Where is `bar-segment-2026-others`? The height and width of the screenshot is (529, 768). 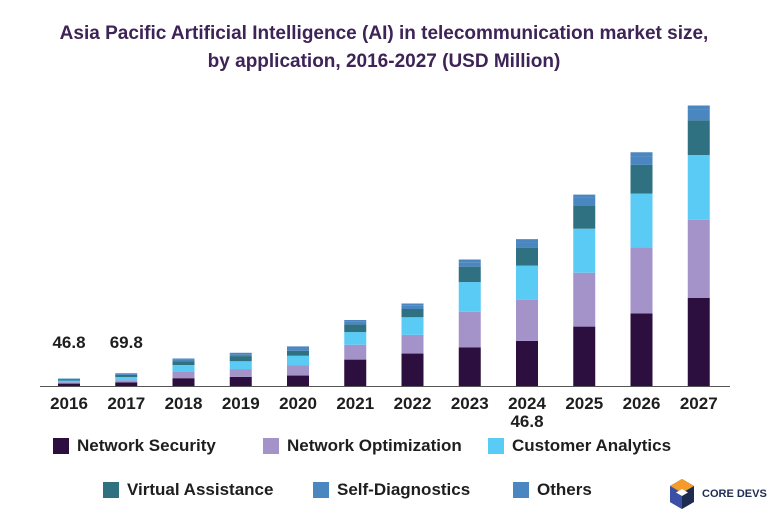 bar-segment-2026-others is located at coordinates (641, 154).